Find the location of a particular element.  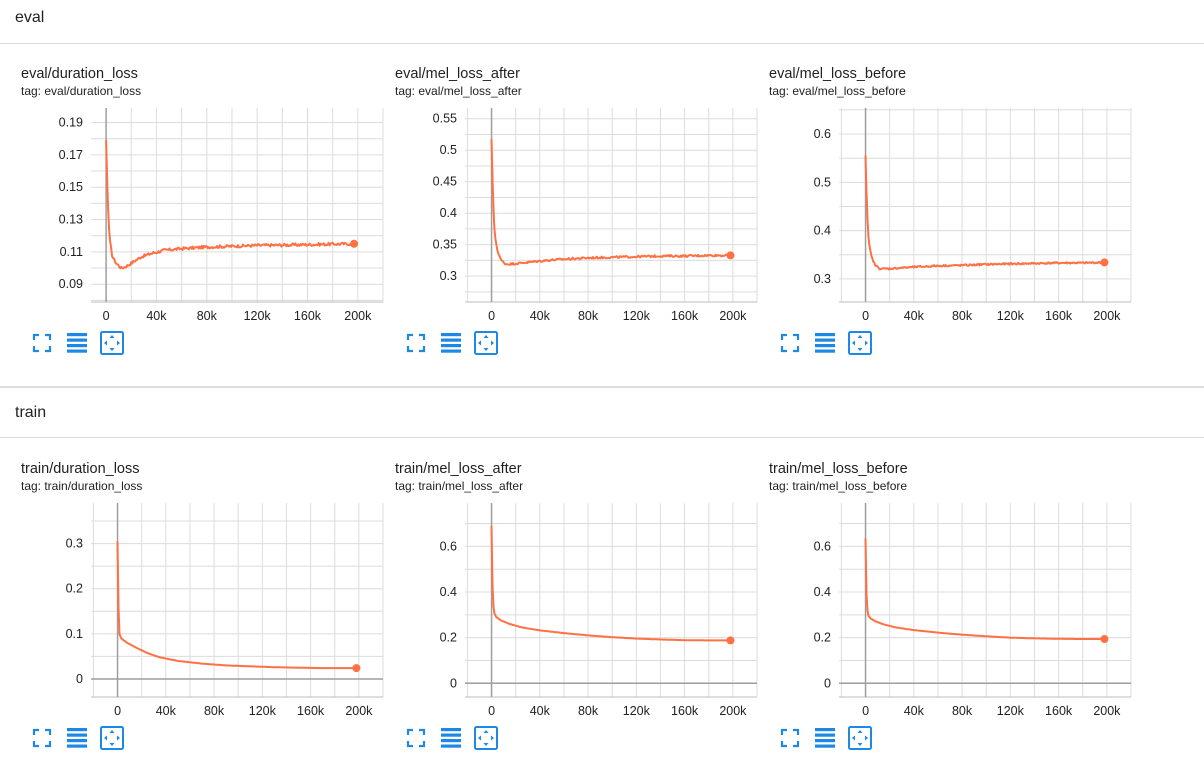

section-title-train: train is located at coordinates (31, 412).